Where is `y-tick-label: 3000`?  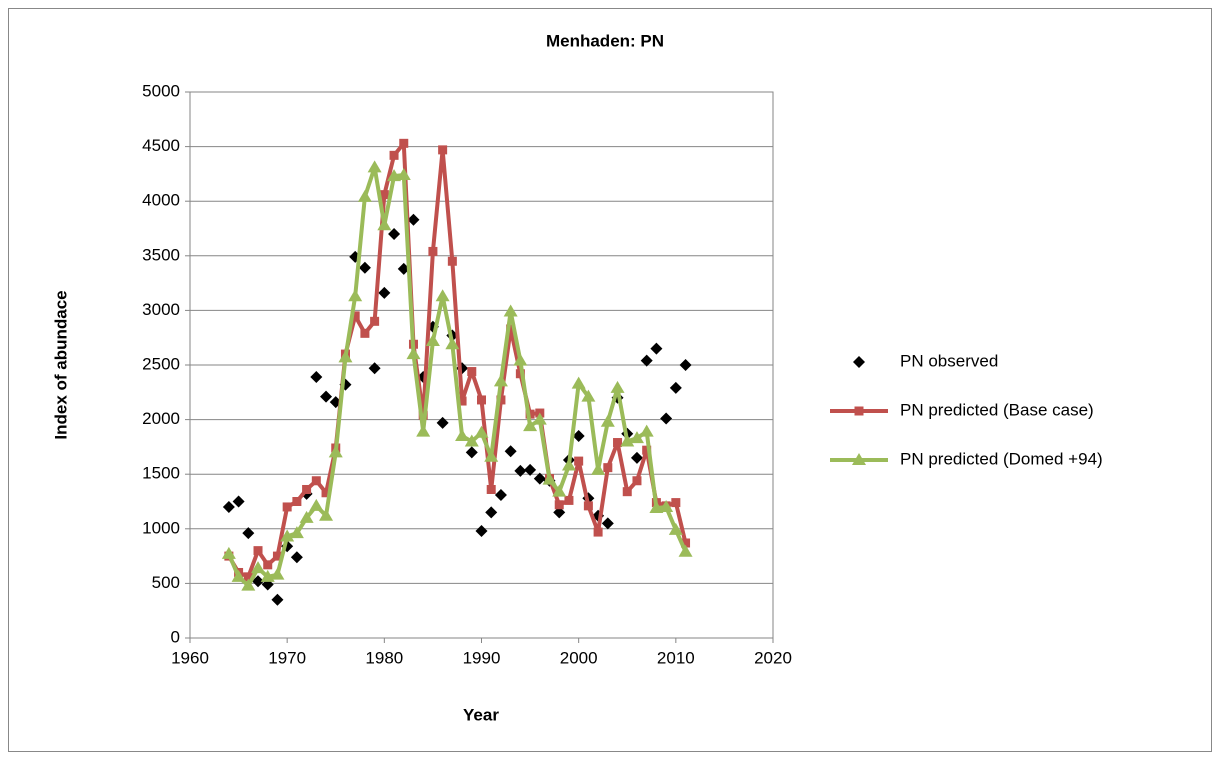 y-tick-label: 3000 is located at coordinates (161, 309).